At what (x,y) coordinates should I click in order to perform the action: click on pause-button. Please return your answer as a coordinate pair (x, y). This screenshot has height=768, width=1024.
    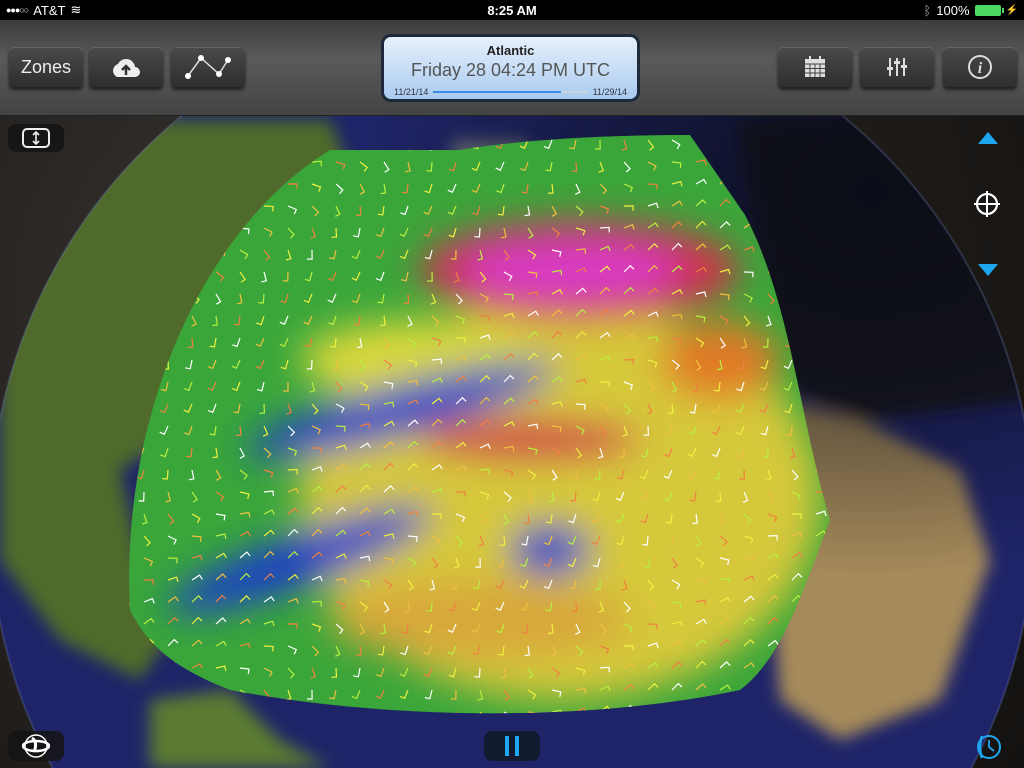
    Looking at the image, I should click on (512, 746).